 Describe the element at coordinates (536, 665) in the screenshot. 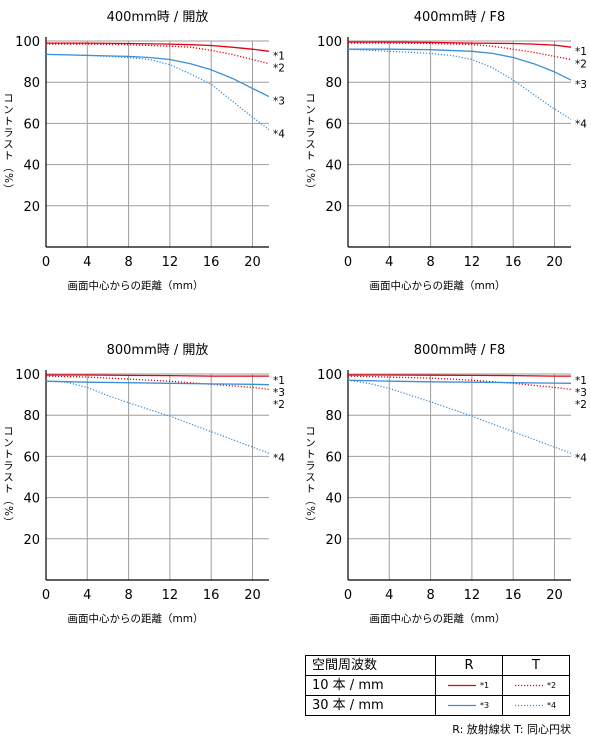

I see `legend-header-t: T` at that location.